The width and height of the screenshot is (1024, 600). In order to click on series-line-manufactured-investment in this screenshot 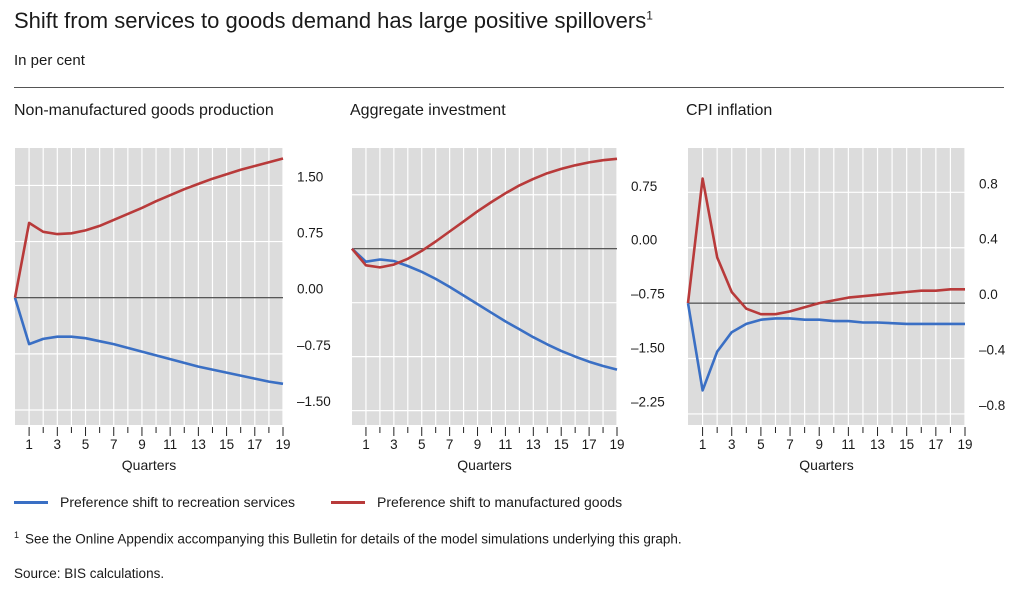, I will do `click(484, 213)`.